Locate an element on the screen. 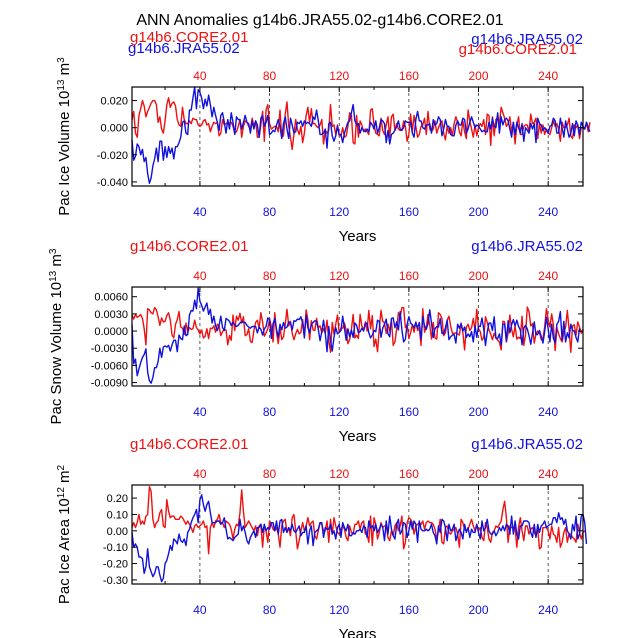  ytick-label: 0.0060 is located at coordinates (111, 298).